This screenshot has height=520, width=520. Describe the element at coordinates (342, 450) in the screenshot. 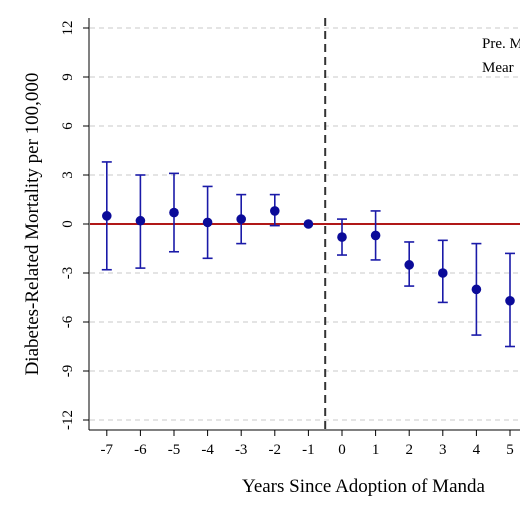

I see `x-tick-label: 0` at that location.